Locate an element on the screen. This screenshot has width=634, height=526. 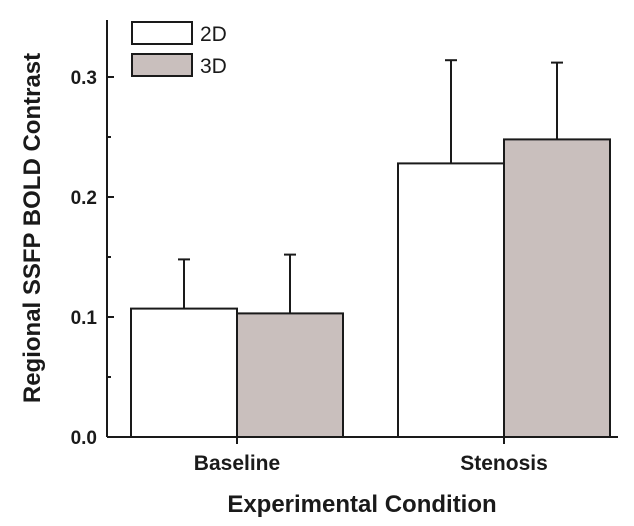
legend-swatch-2D is located at coordinates (162, 33).